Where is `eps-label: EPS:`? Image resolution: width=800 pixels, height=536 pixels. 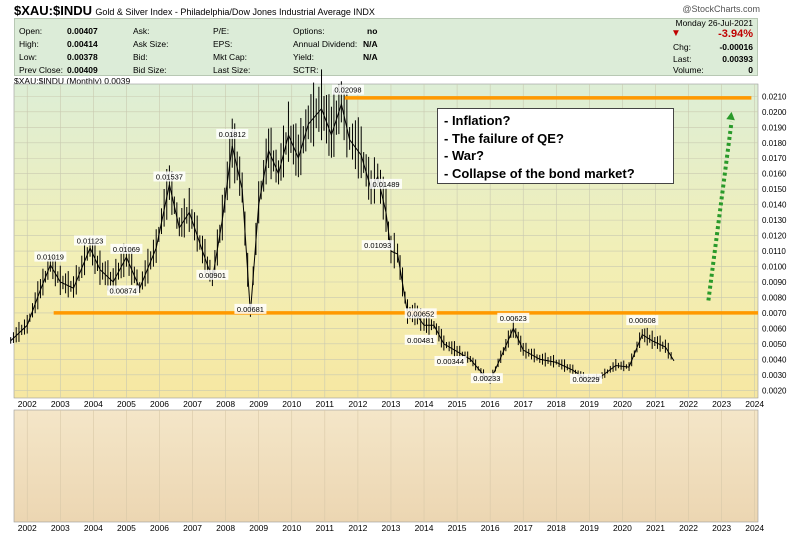 eps-label: EPS: is located at coordinates (223, 44).